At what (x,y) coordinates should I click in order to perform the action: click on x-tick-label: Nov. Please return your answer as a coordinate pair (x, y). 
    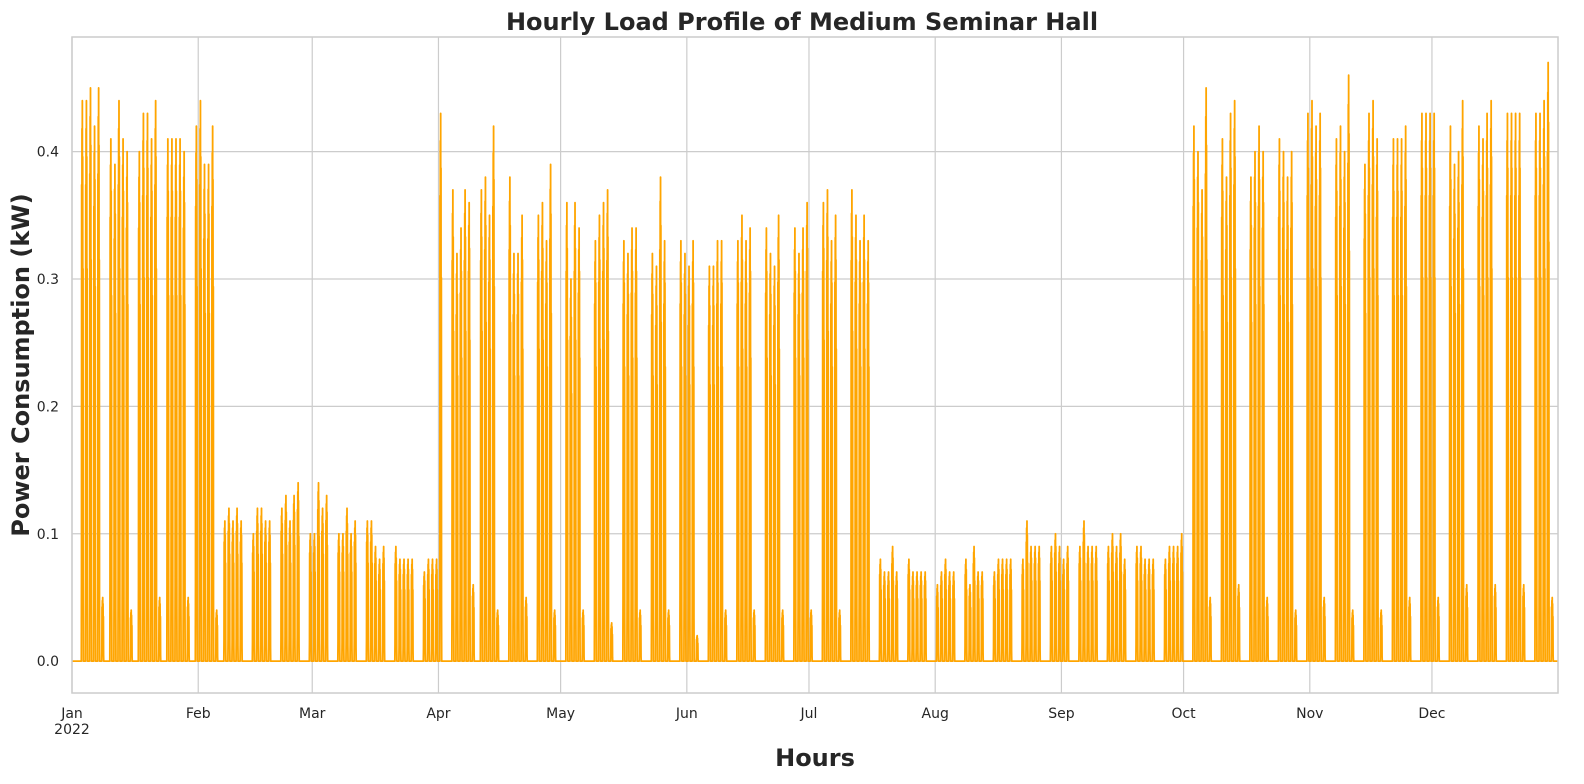
    Looking at the image, I should click on (1309, 714).